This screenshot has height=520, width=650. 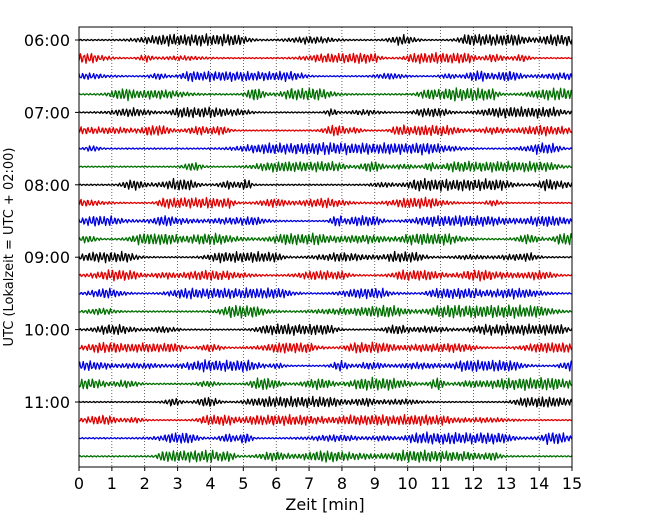 What do you see at coordinates (47, 402) in the screenshot?
I see `y-tick-label: 11:00` at bounding box center [47, 402].